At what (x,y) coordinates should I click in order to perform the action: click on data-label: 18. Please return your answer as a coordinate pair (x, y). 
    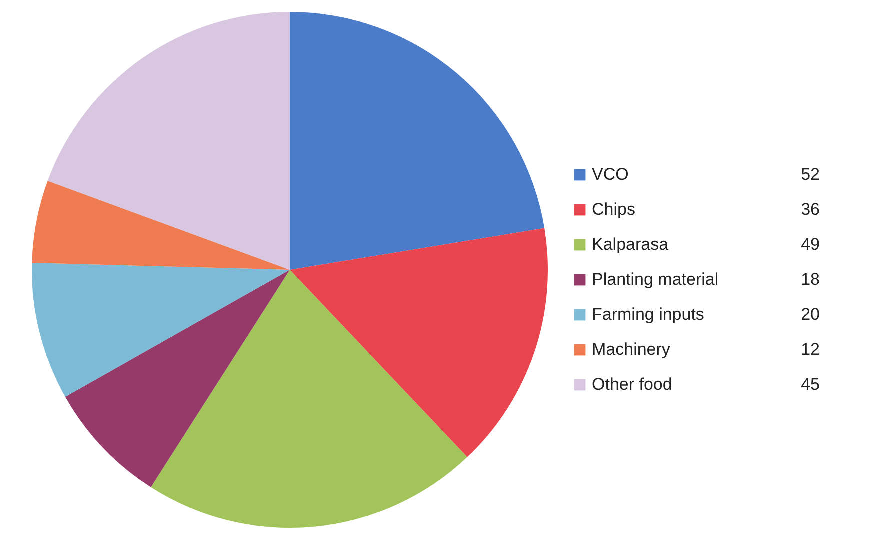
    Looking at the image, I should click on (810, 279).